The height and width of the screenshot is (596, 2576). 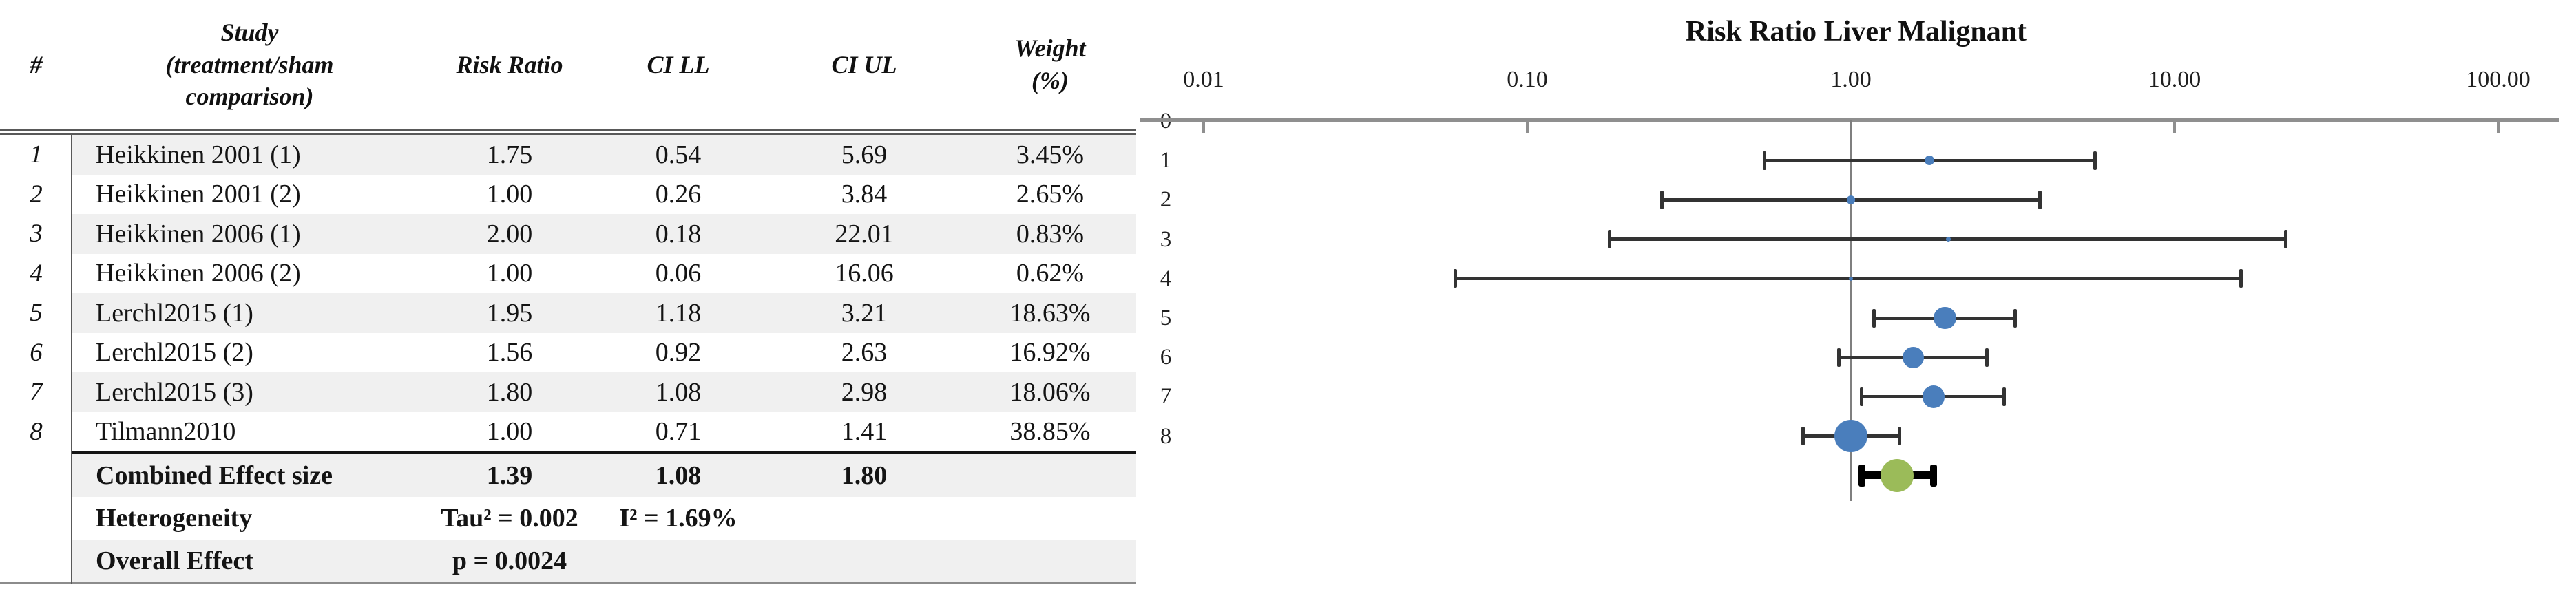 I want to click on col-header-risk-ratio: Risk Ratio, so click(x=509, y=64).